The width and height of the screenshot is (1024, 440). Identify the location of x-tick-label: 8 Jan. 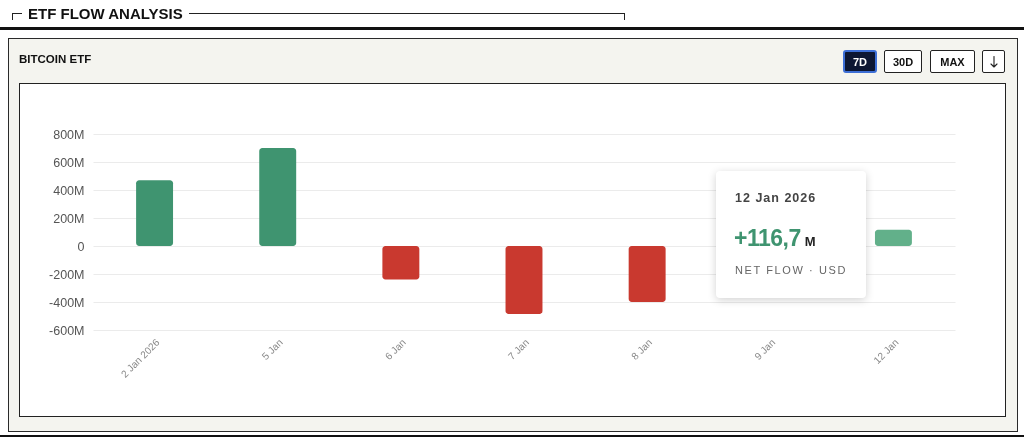
(642, 349).